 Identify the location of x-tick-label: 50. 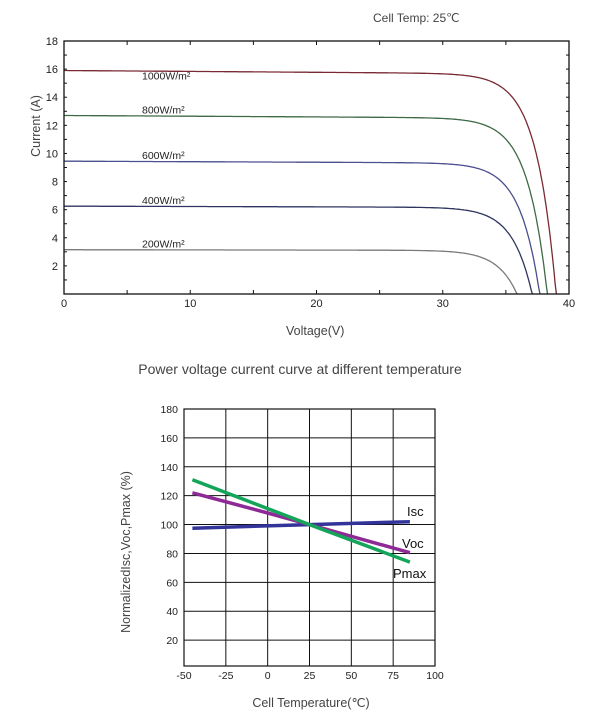
(351, 676).